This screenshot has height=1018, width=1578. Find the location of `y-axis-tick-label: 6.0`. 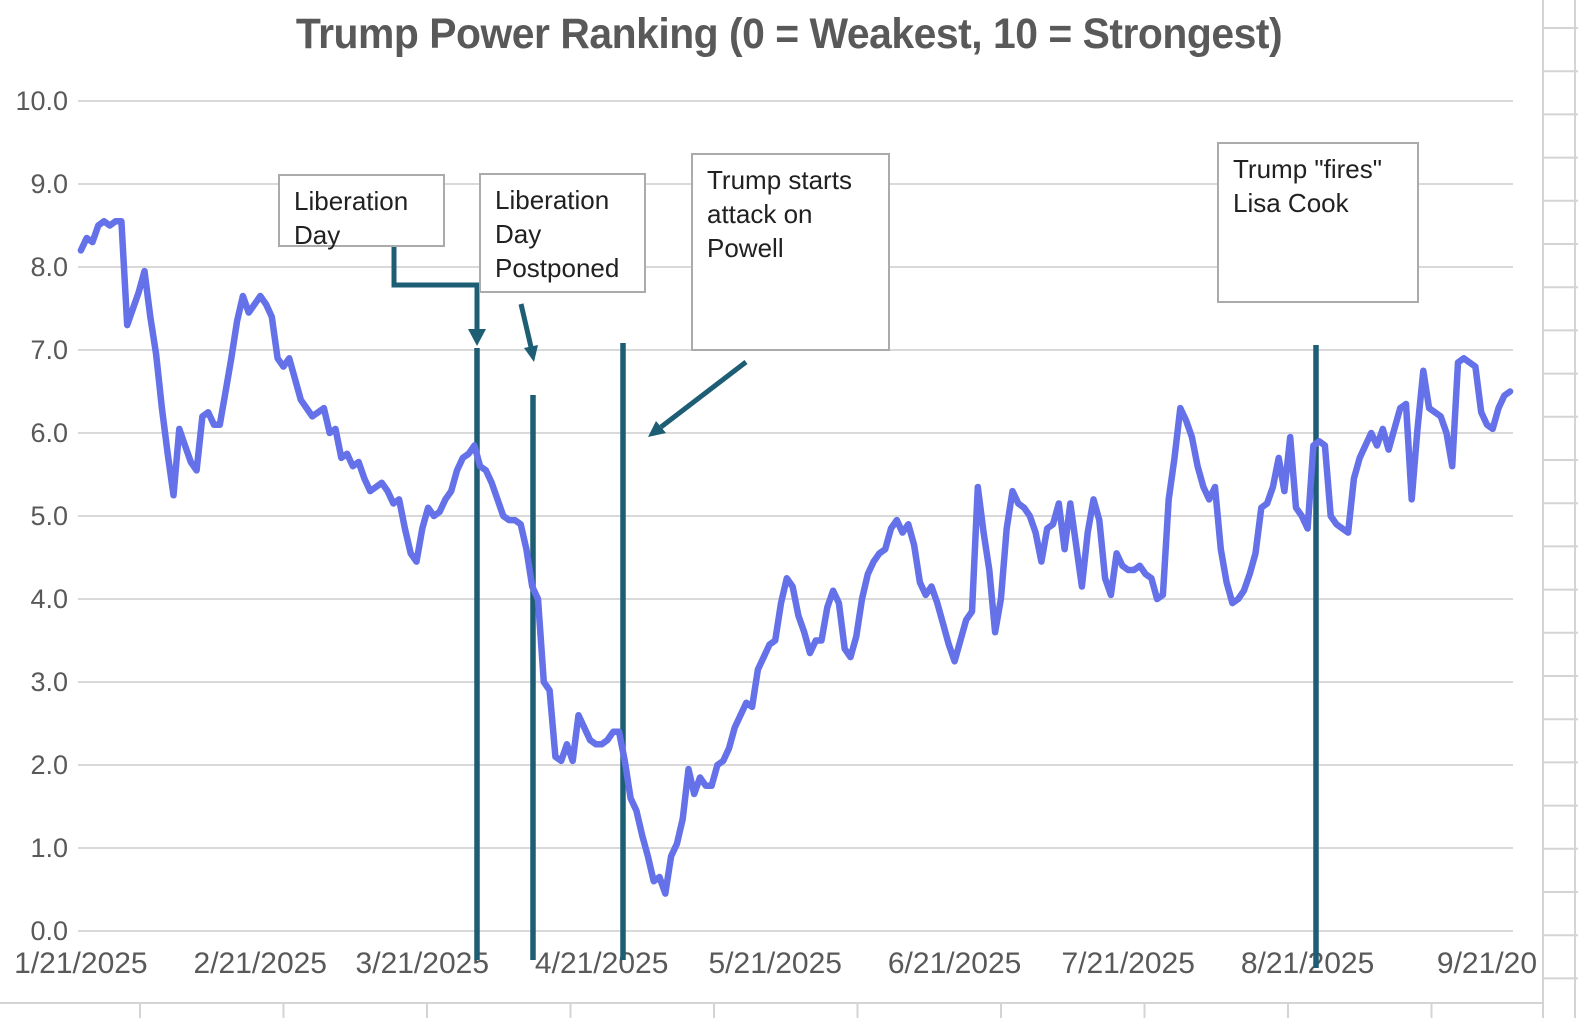

y-axis-tick-label: 6.0 is located at coordinates (49, 433).